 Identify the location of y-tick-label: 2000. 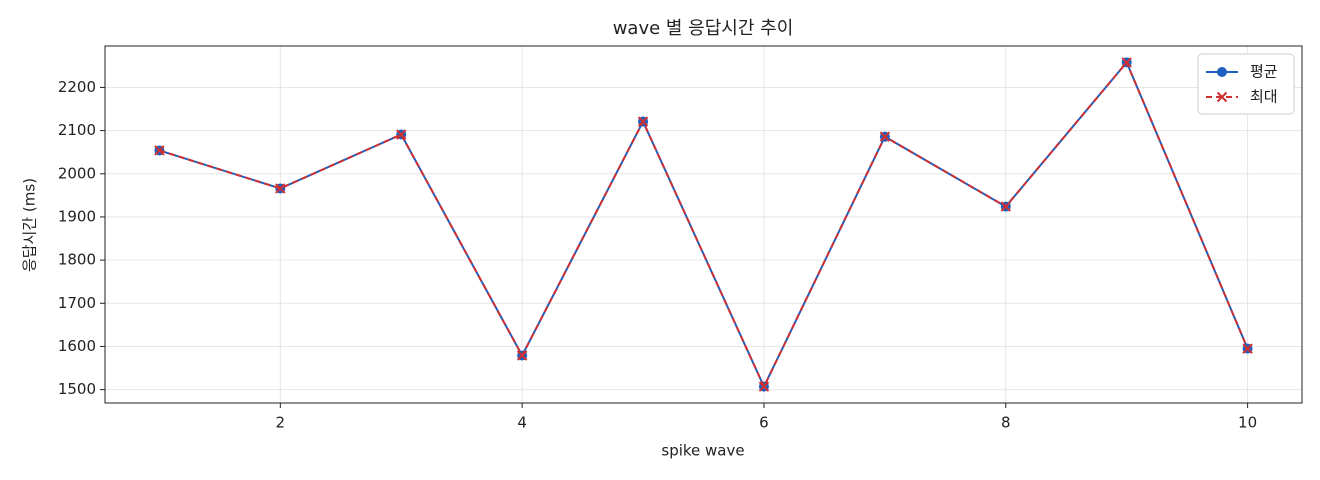
(77, 173).